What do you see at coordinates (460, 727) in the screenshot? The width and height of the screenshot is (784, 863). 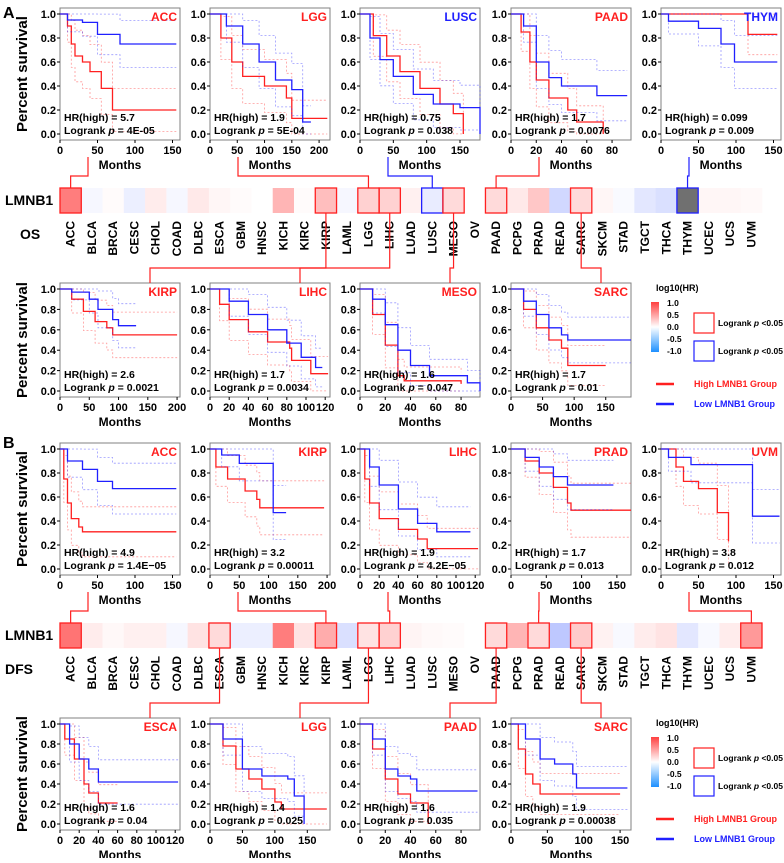 I see `panel-title: PAAD` at bounding box center [460, 727].